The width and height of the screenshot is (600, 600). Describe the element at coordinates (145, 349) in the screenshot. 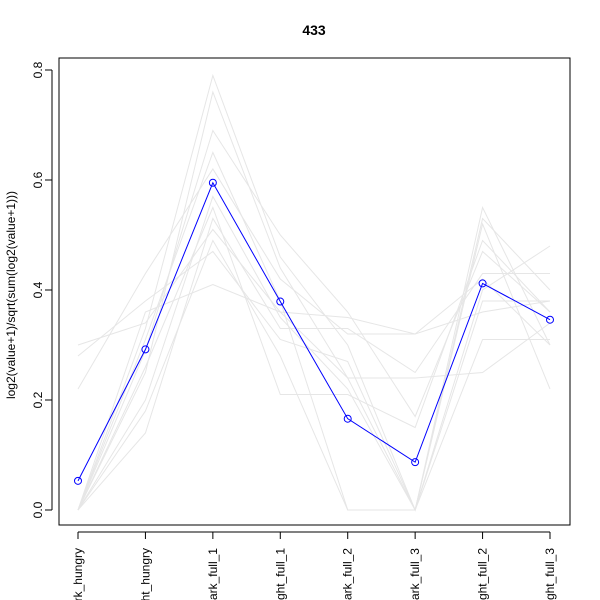

I see `highlight-point-light_hungry` at that location.